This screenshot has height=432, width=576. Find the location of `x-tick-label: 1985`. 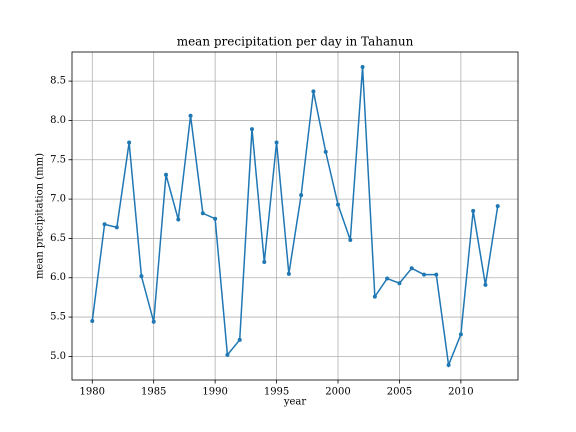

x-tick-label: 1985 is located at coordinates (153, 392).